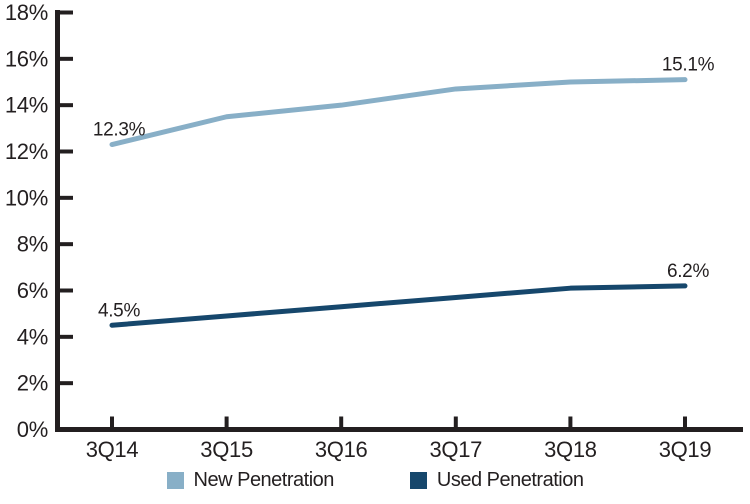  What do you see at coordinates (119, 130) in the screenshot?
I see `data-point-label: 12.3%` at bounding box center [119, 130].